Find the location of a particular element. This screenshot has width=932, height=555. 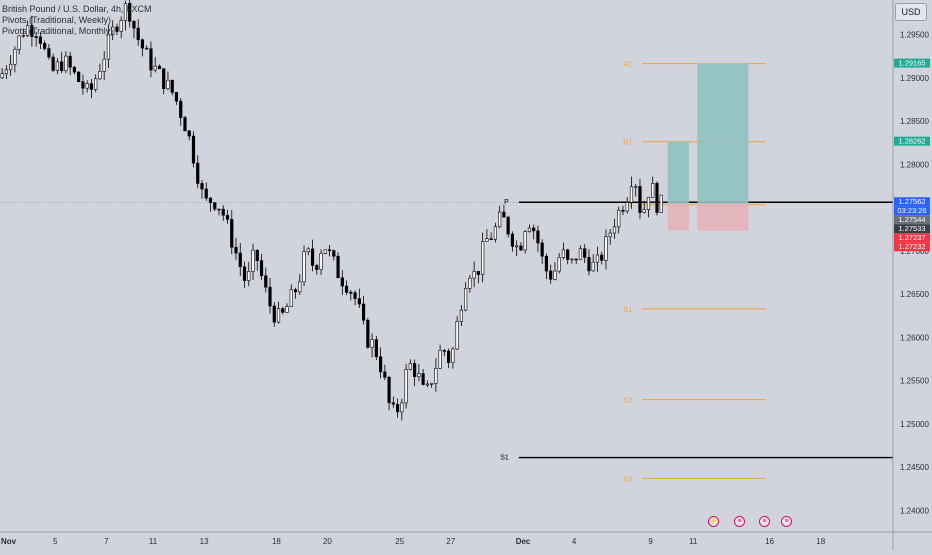

x-tick-label: Dec is located at coordinates (523, 541).